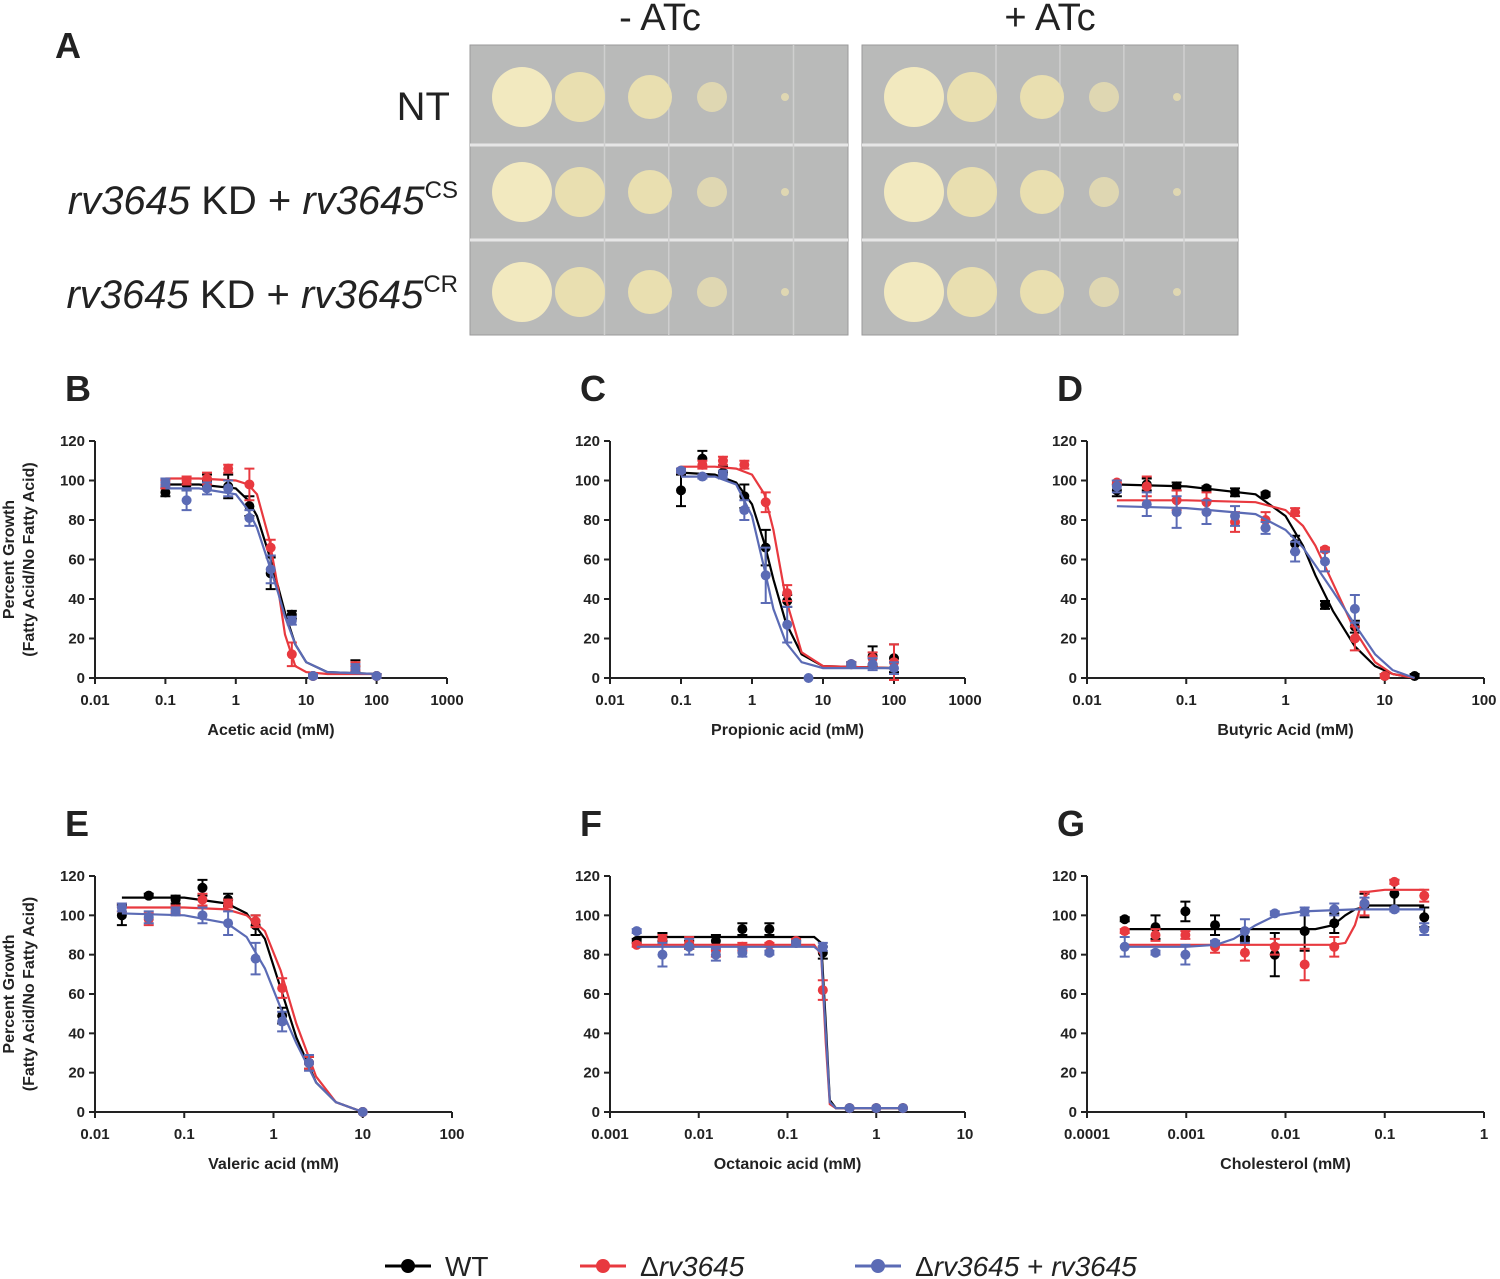 This screenshot has width=1500, height=1279. What do you see at coordinates (788, 1164) in the screenshot?
I see `x-axis-title: Octanoic acid (mM)` at bounding box center [788, 1164].